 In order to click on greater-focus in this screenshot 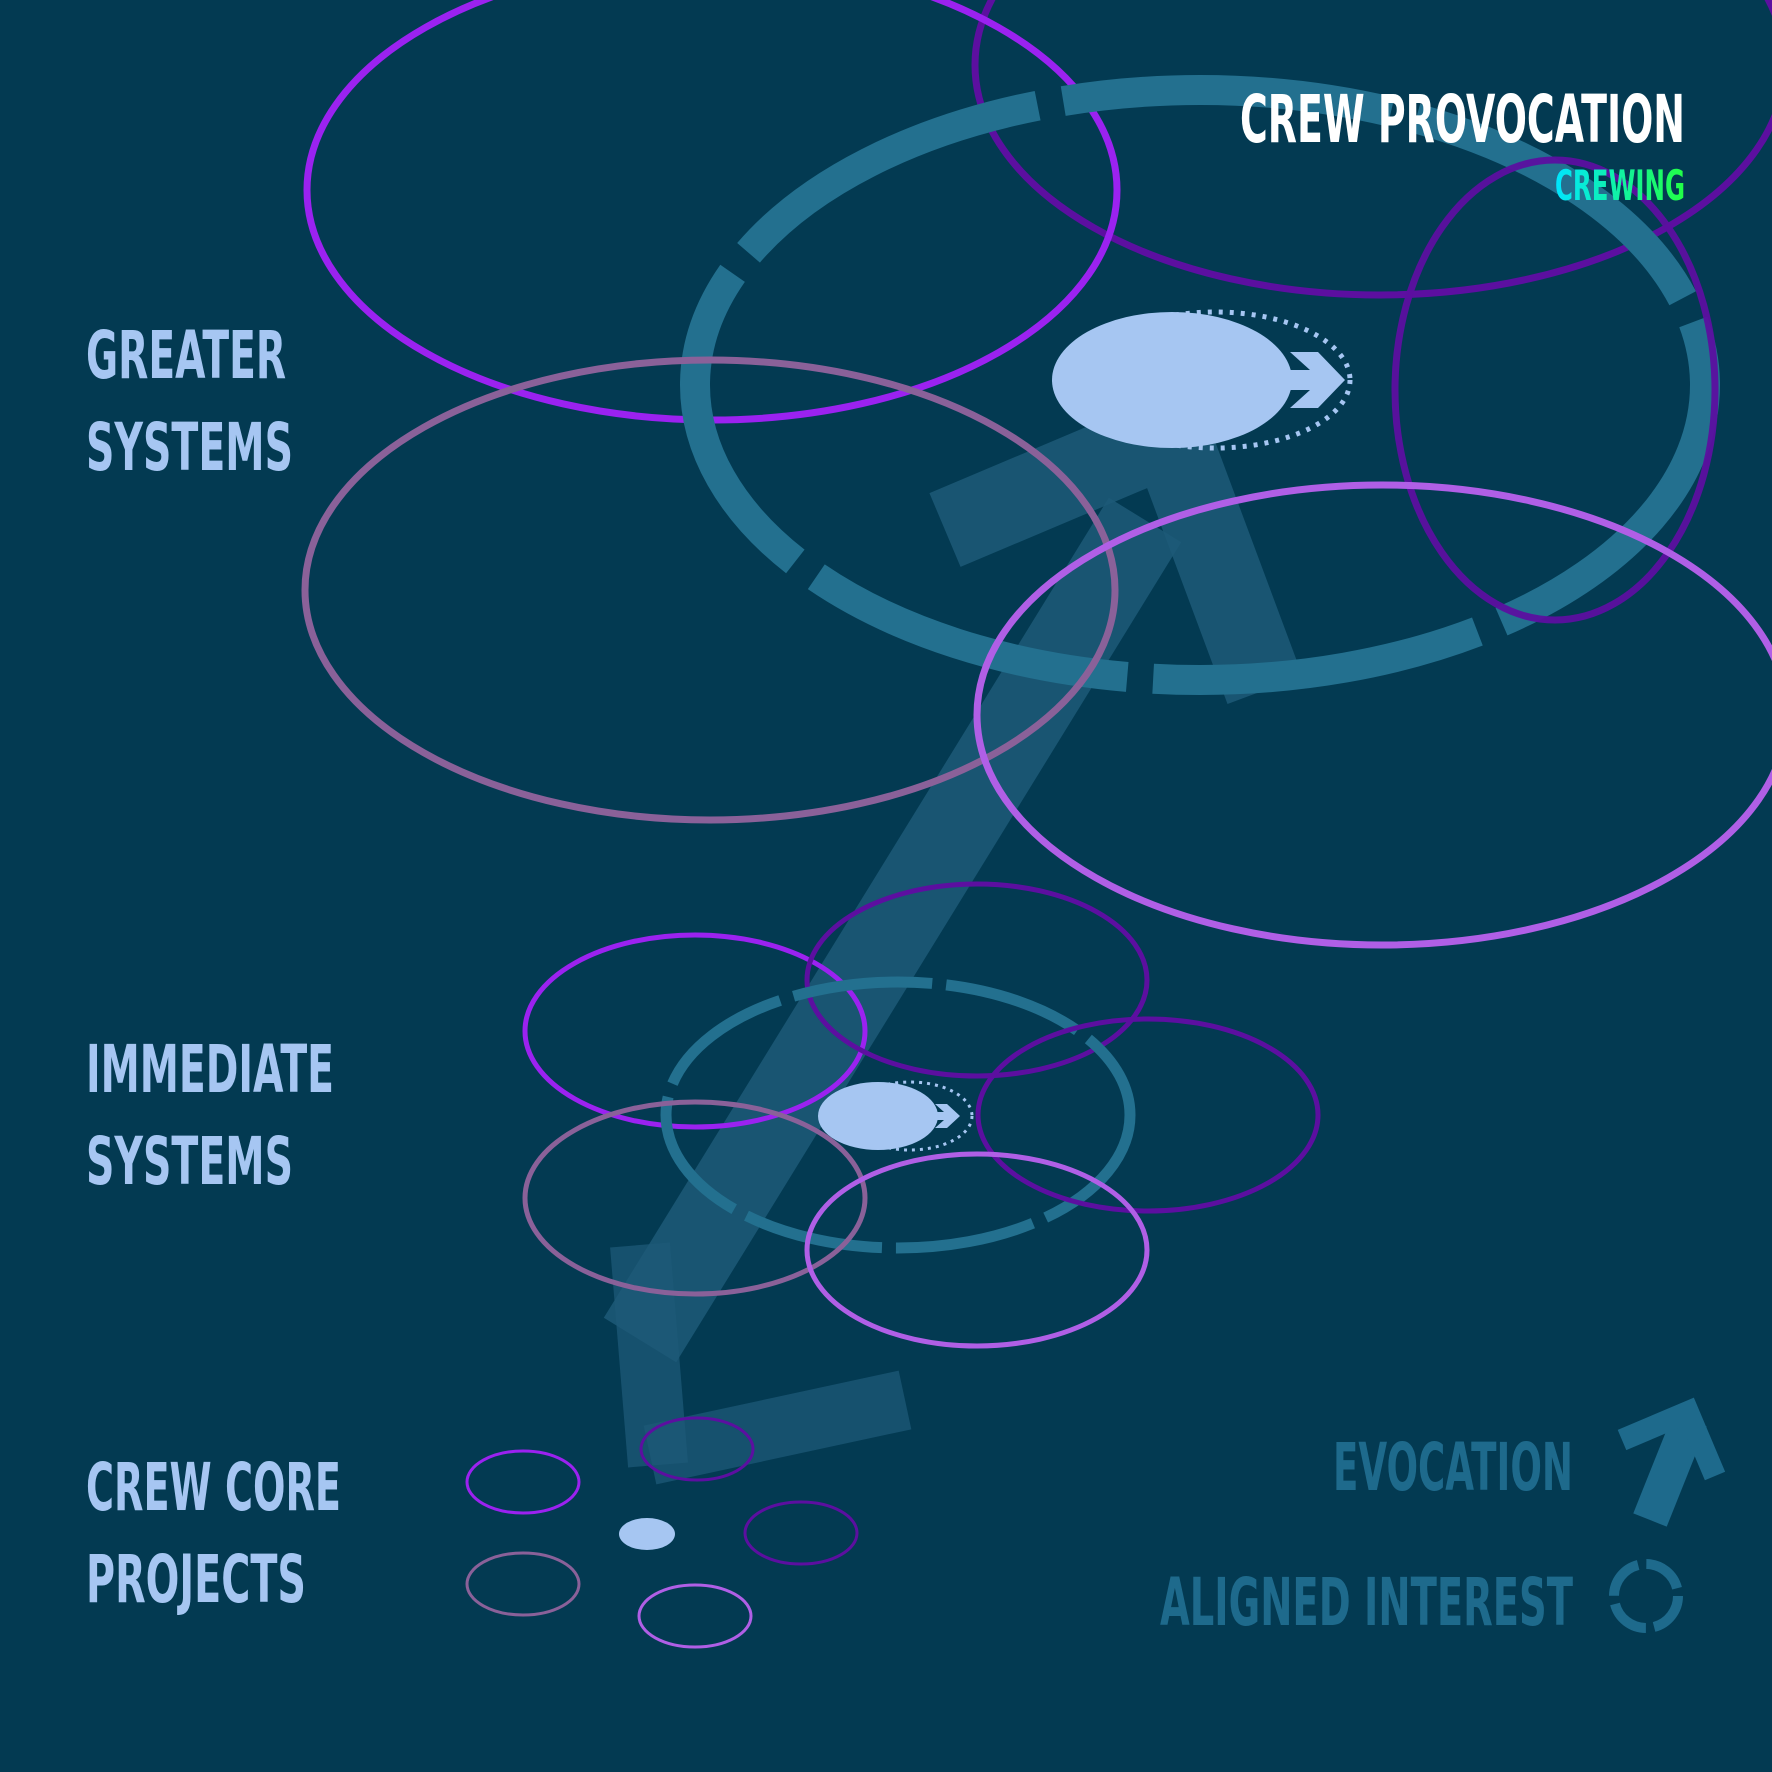, I will do `click(1202, 380)`.